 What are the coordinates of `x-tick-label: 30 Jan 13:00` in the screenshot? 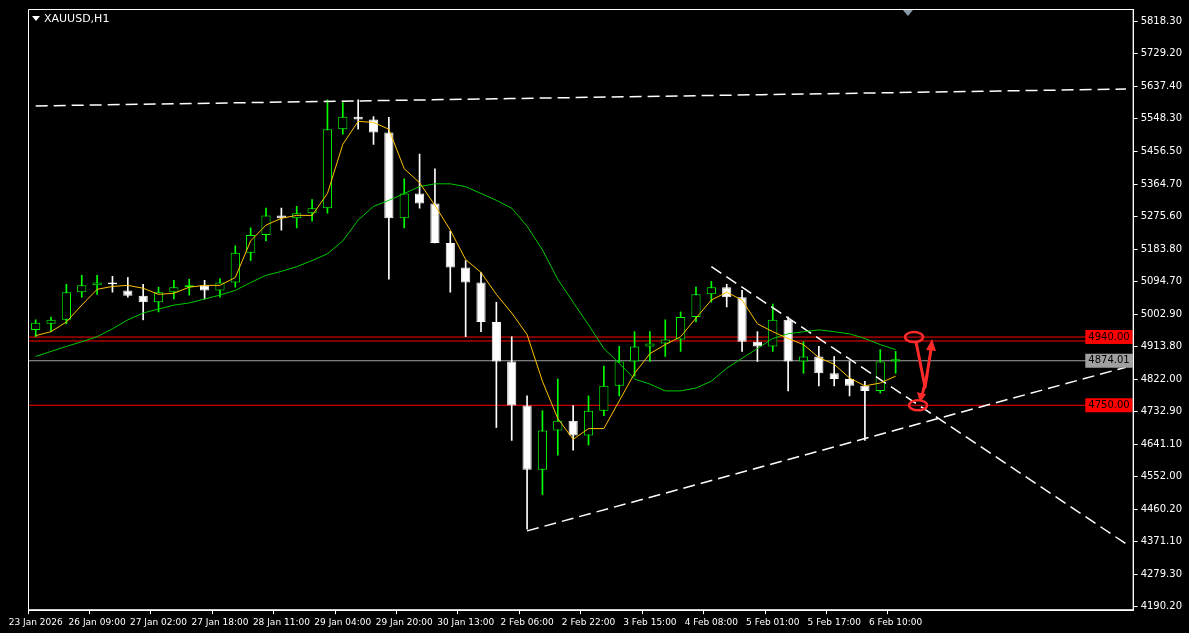 It's located at (466, 621).